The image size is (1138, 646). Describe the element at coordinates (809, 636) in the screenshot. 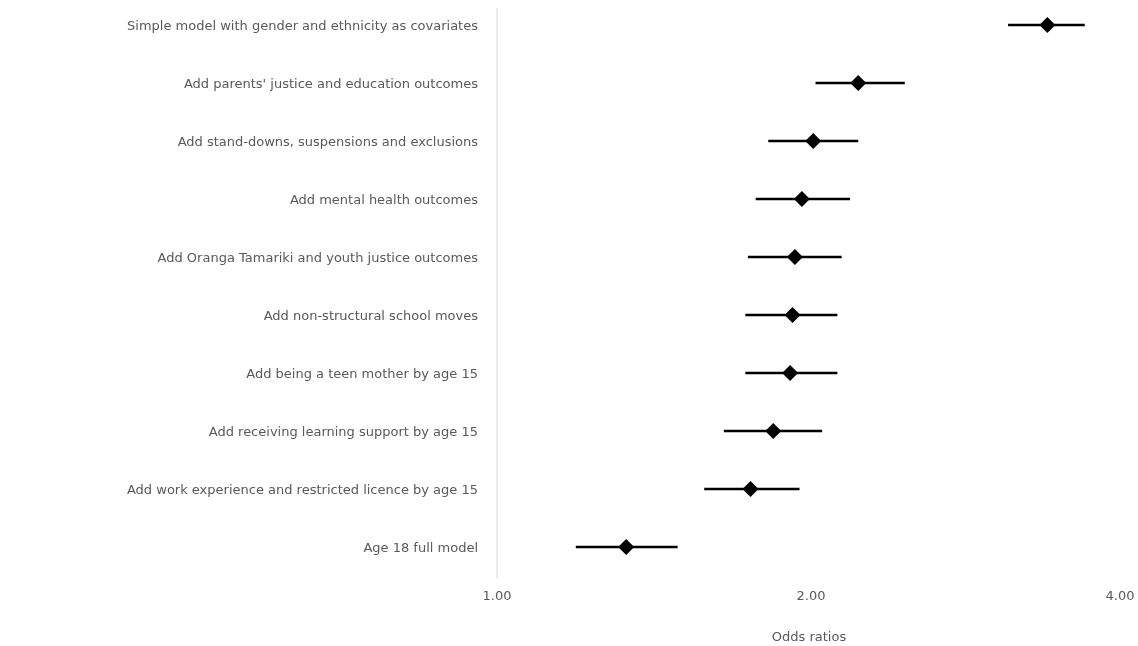

I see `x-axis-title: Odds ratios` at that location.